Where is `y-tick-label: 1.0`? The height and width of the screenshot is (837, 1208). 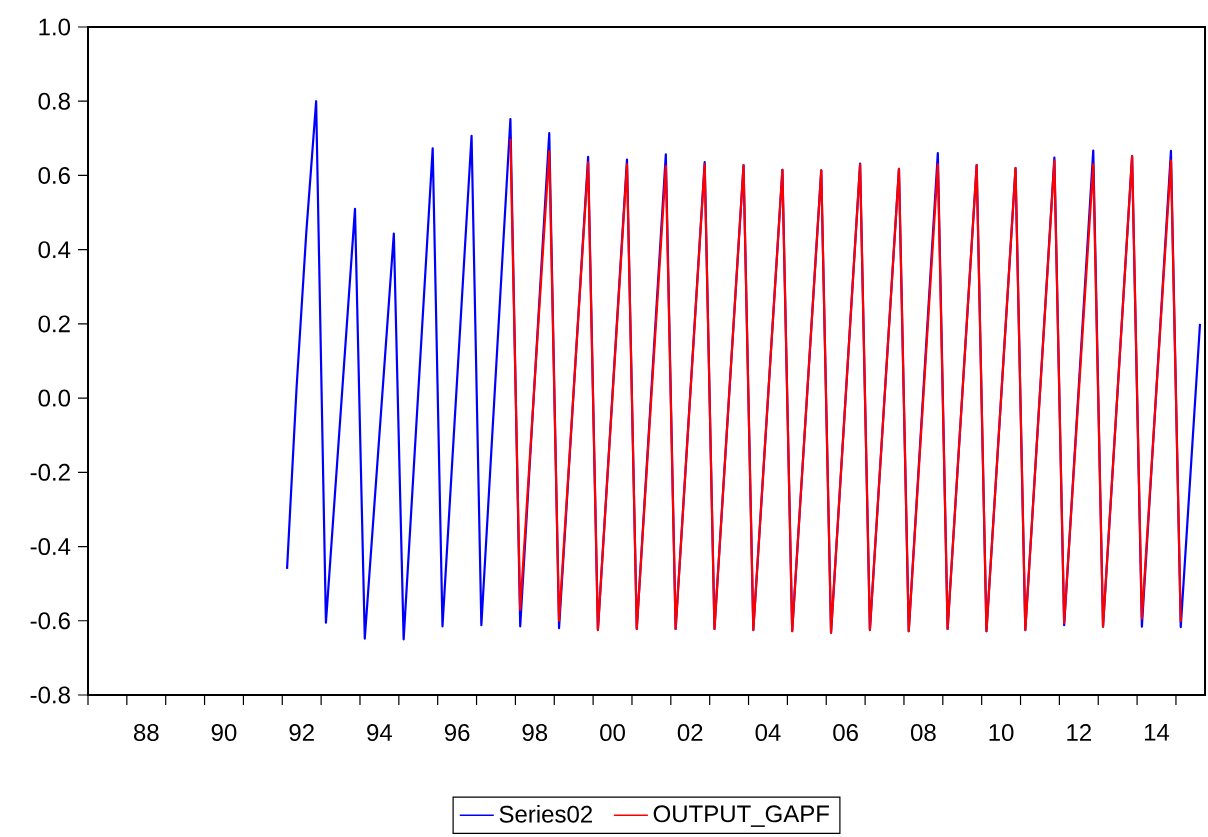 y-tick-label: 1.0 is located at coordinates (55, 27).